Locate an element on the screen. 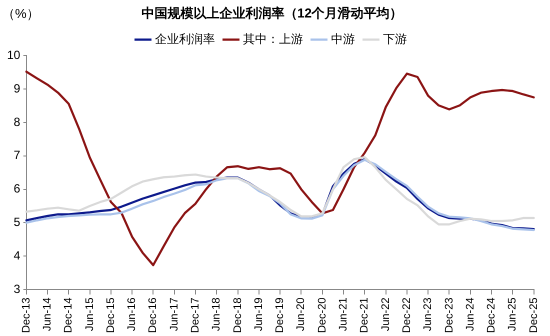 Image resolution: width=550 pixels, height=336 pixels. x-tick-label: Dec-13 is located at coordinates (26, 316).